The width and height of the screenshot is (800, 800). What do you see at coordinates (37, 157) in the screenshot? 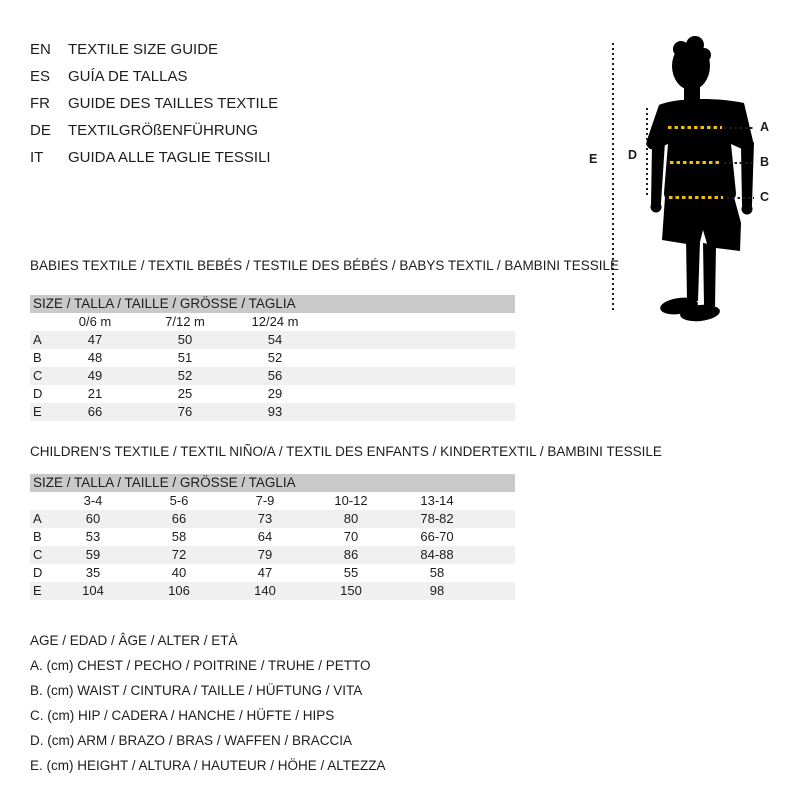
I see `lang-code: IT` at bounding box center [37, 157].